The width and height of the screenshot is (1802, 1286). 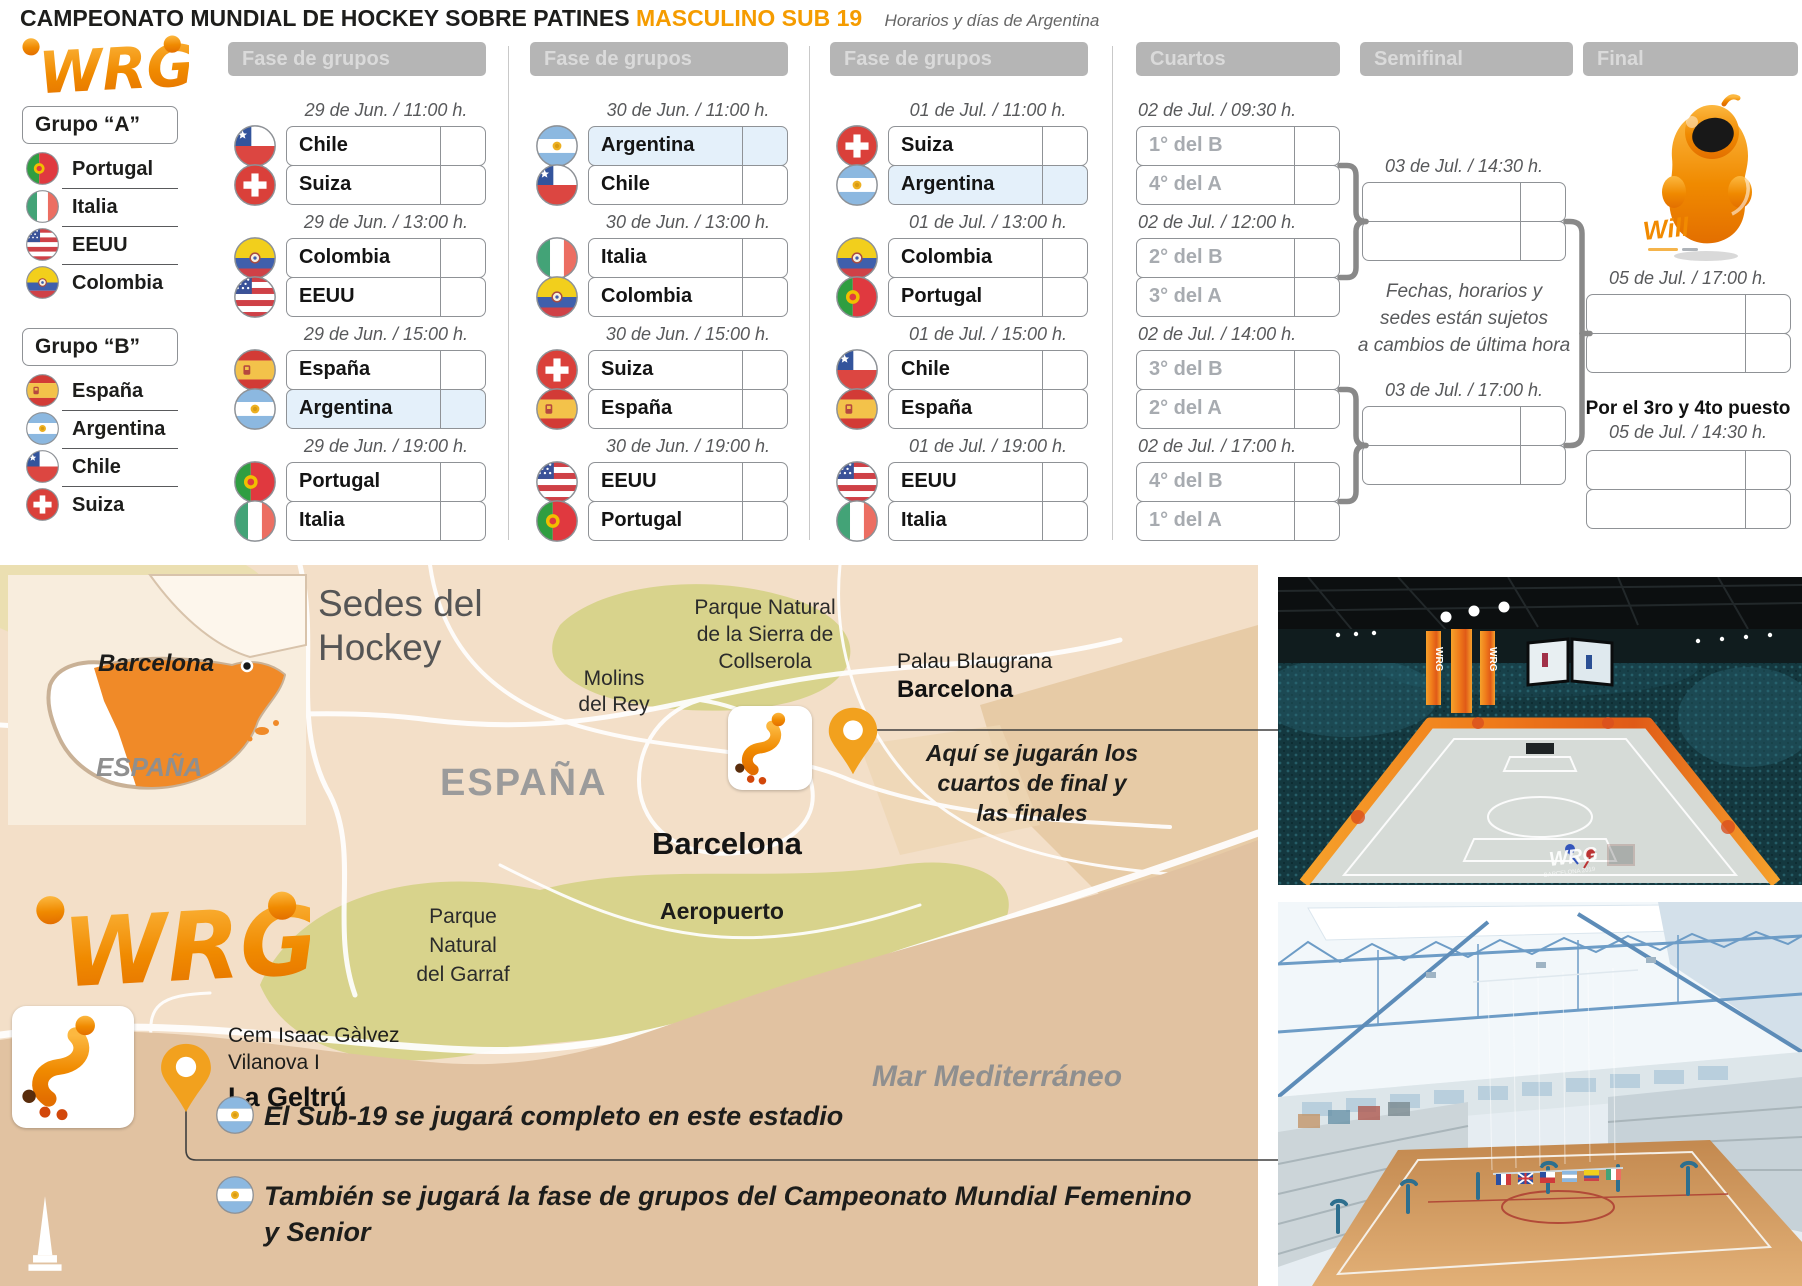 What do you see at coordinates (688, 409) in the screenshot?
I see `team-row-espana: España` at bounding box center [688, 409].